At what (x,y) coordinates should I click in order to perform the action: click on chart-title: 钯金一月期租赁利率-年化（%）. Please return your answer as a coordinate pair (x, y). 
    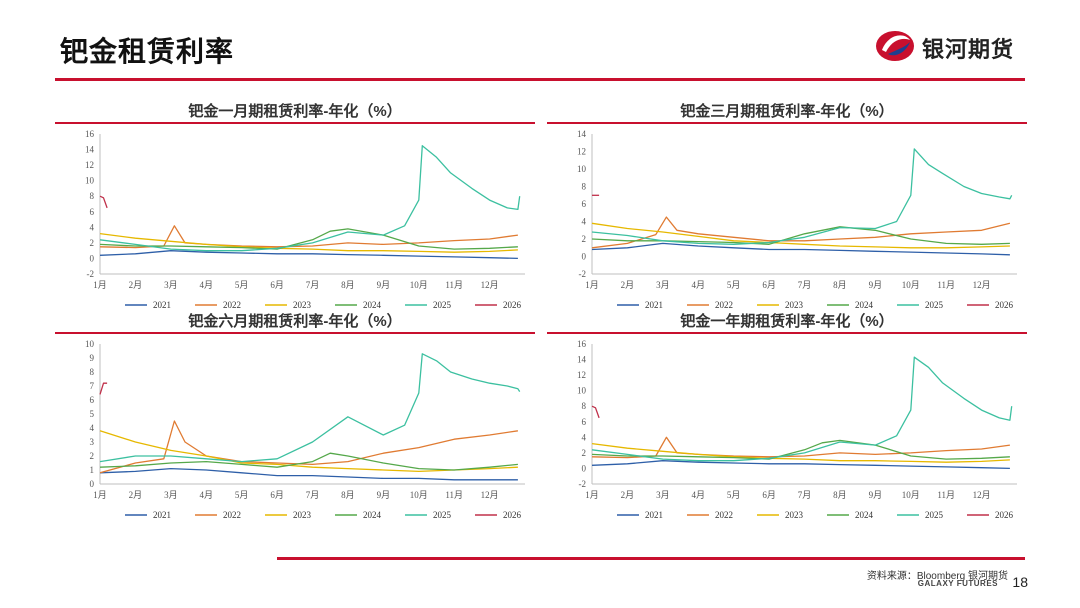
    Looking at the image, I should click on (295, 111).